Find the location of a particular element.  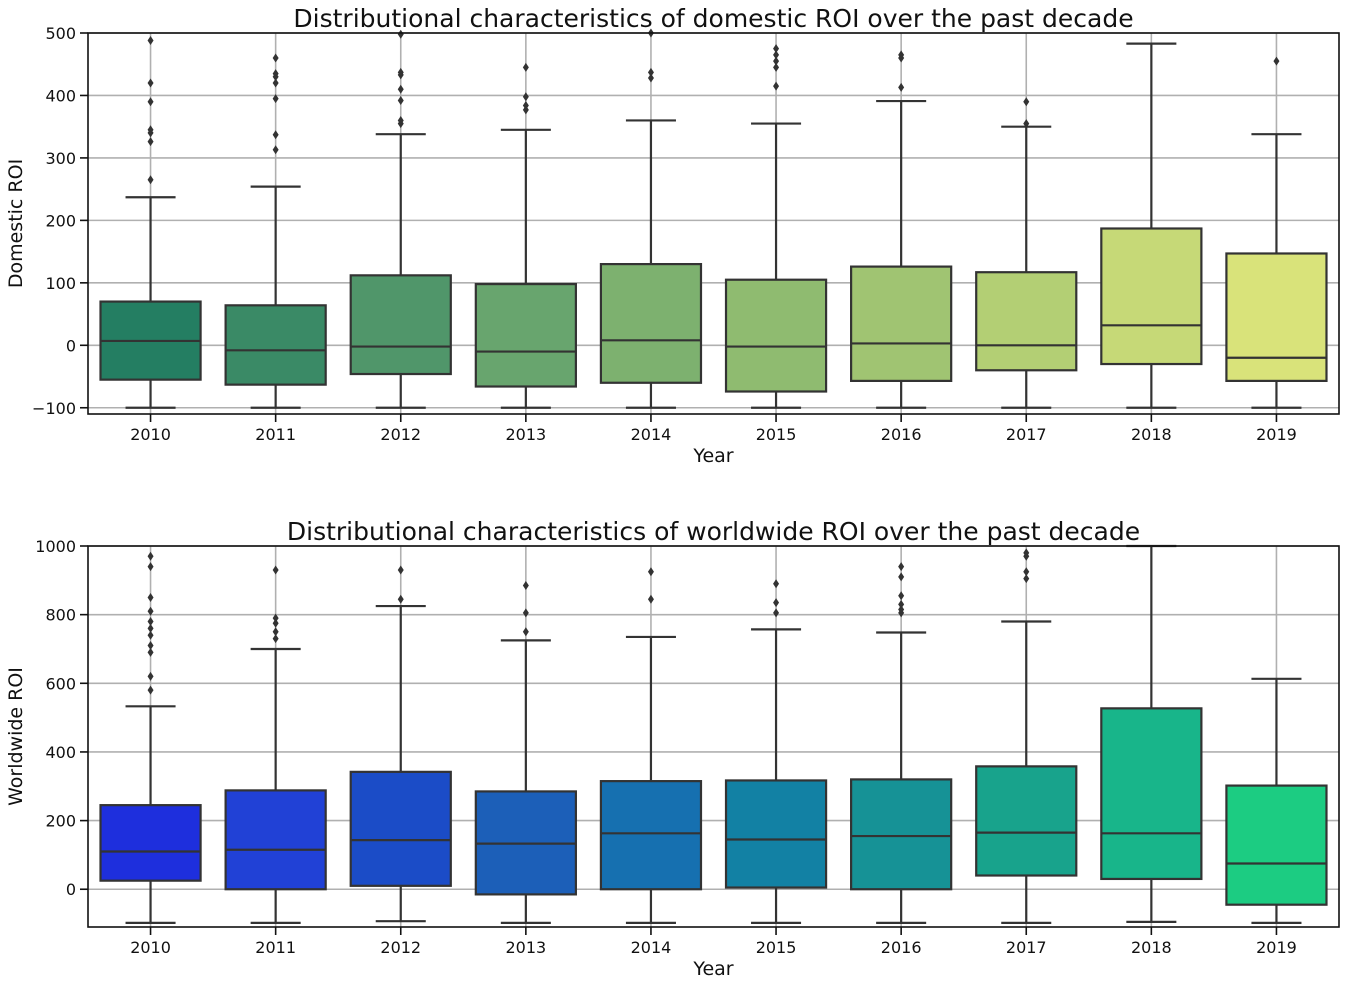

domestic-x-tick-label: 2016 is located at coordinates (901, 434).